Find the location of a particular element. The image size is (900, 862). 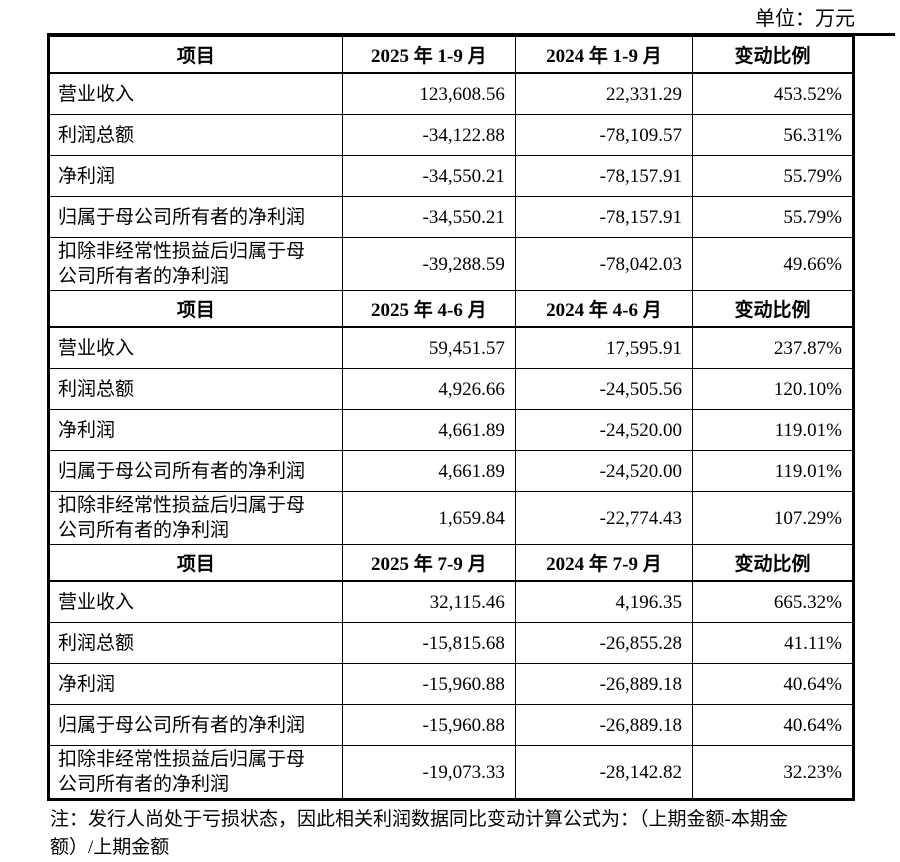

table-row: 利润总额 -15,815.68 -26,855.28 41.11% is located at coordinates (451, 643).